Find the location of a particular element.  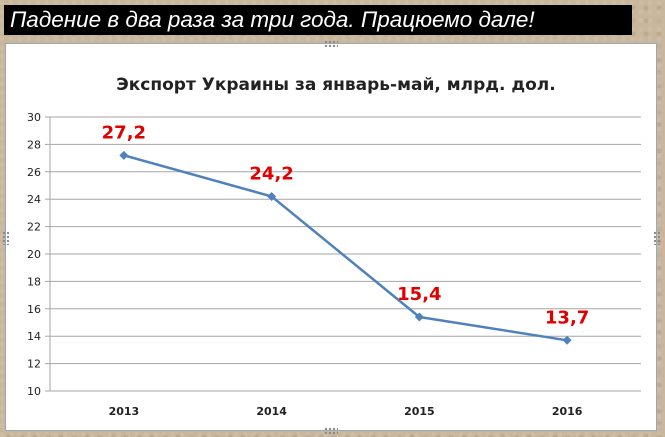

y-tick-label: 14 is located at coordinates (34, 336).